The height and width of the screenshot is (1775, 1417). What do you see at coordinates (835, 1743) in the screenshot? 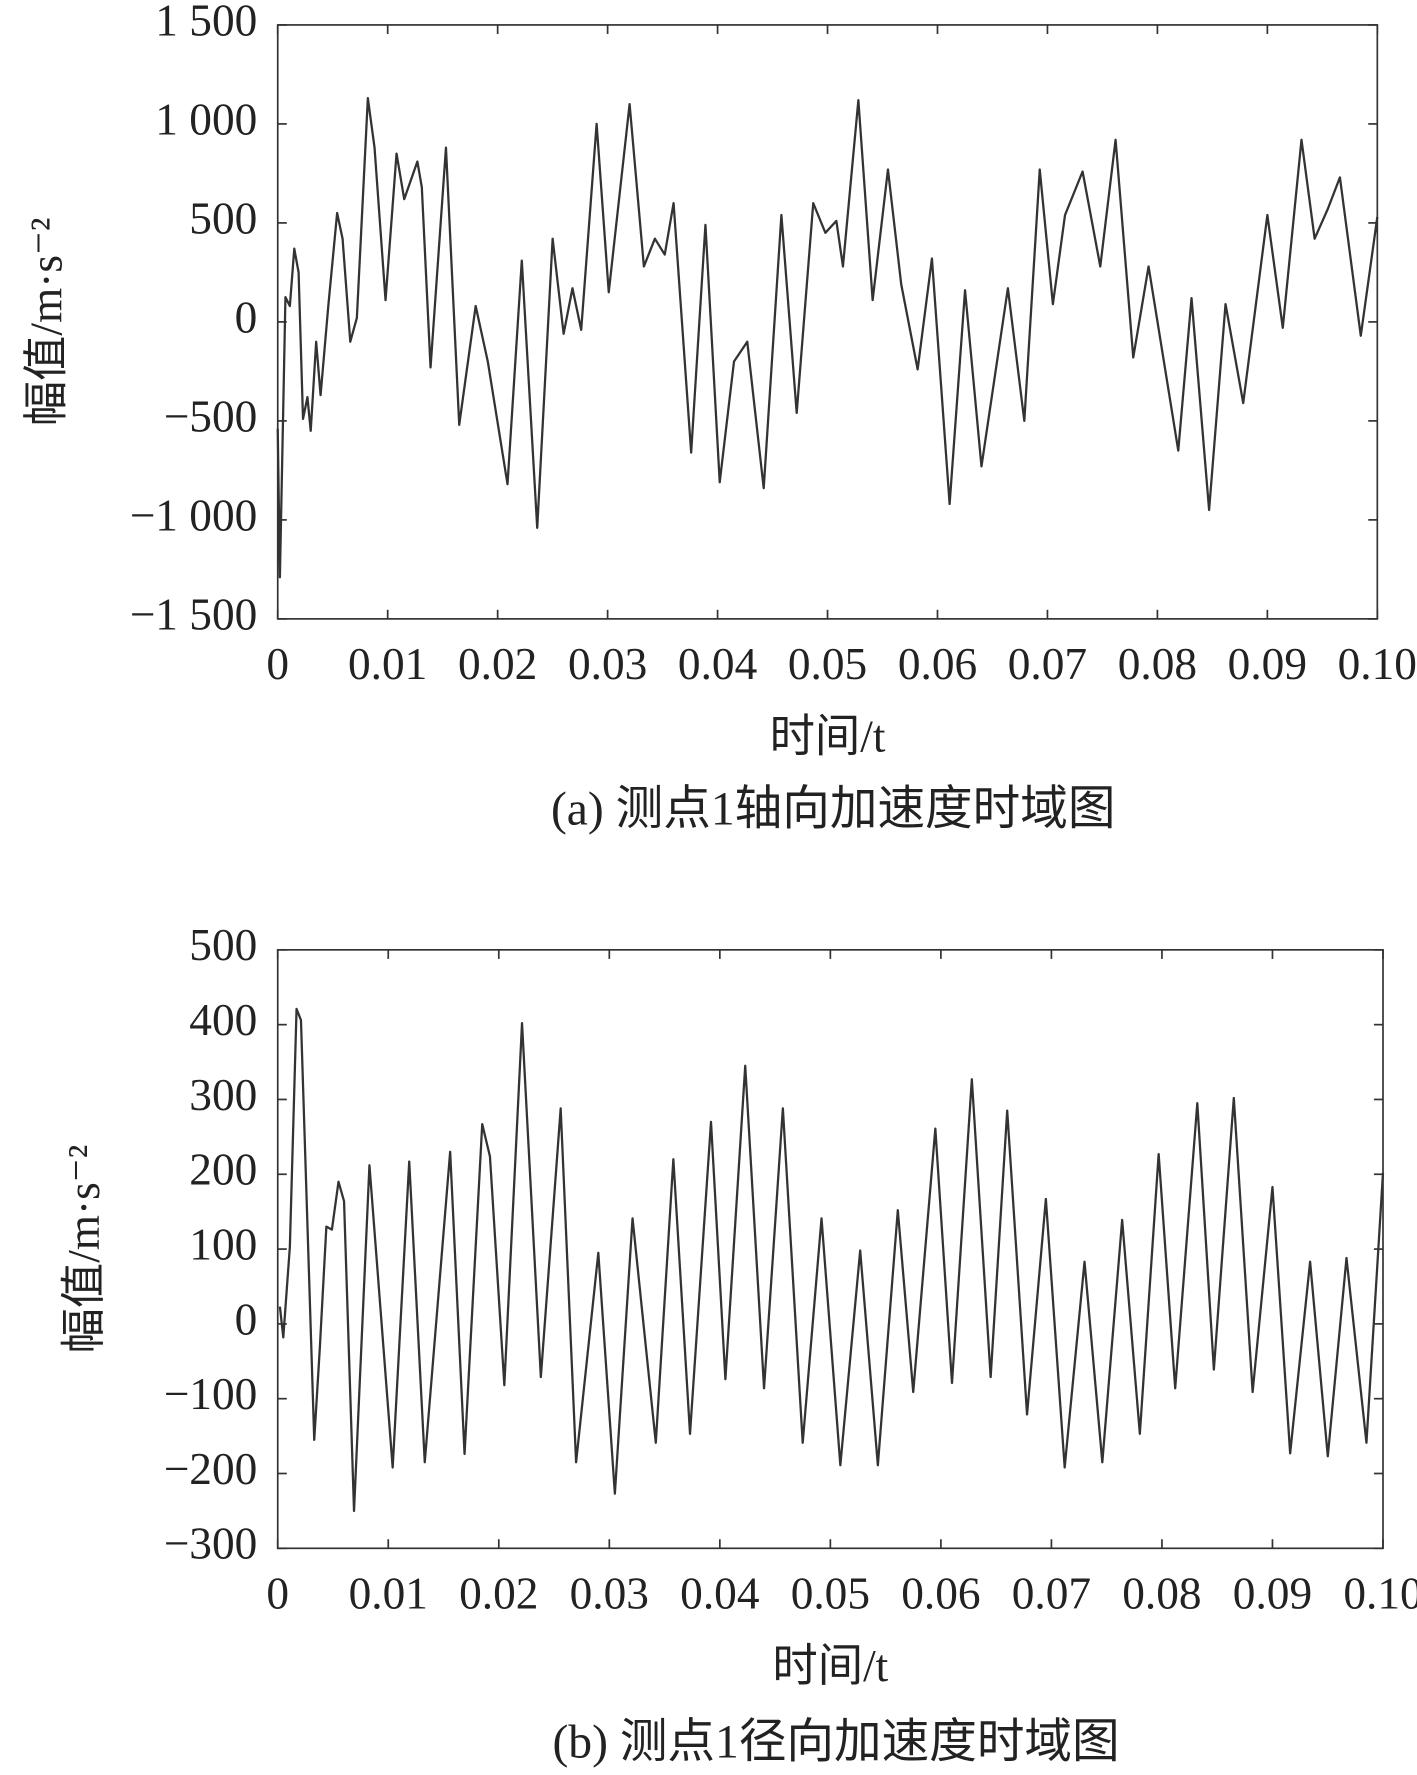
I see `caption: (b) 测点1径向加速度时域图` at bounding box center [835, 1743].